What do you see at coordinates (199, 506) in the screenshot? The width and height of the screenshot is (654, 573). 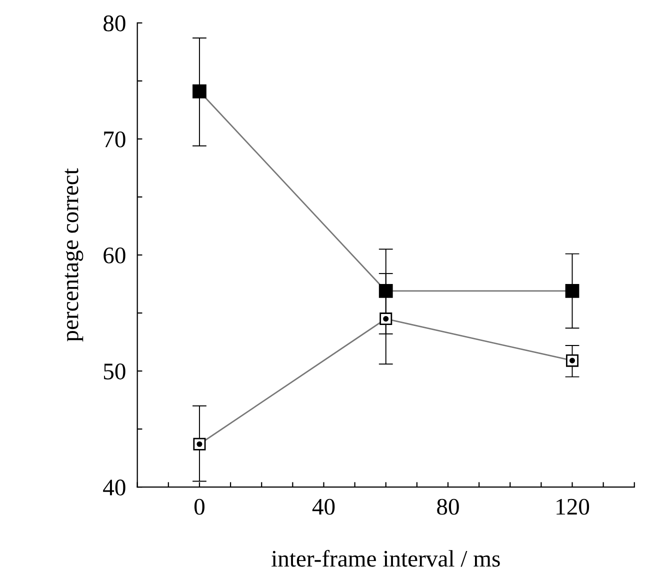 I see `x-tick-label: 0` at bounding box center [199, 506].